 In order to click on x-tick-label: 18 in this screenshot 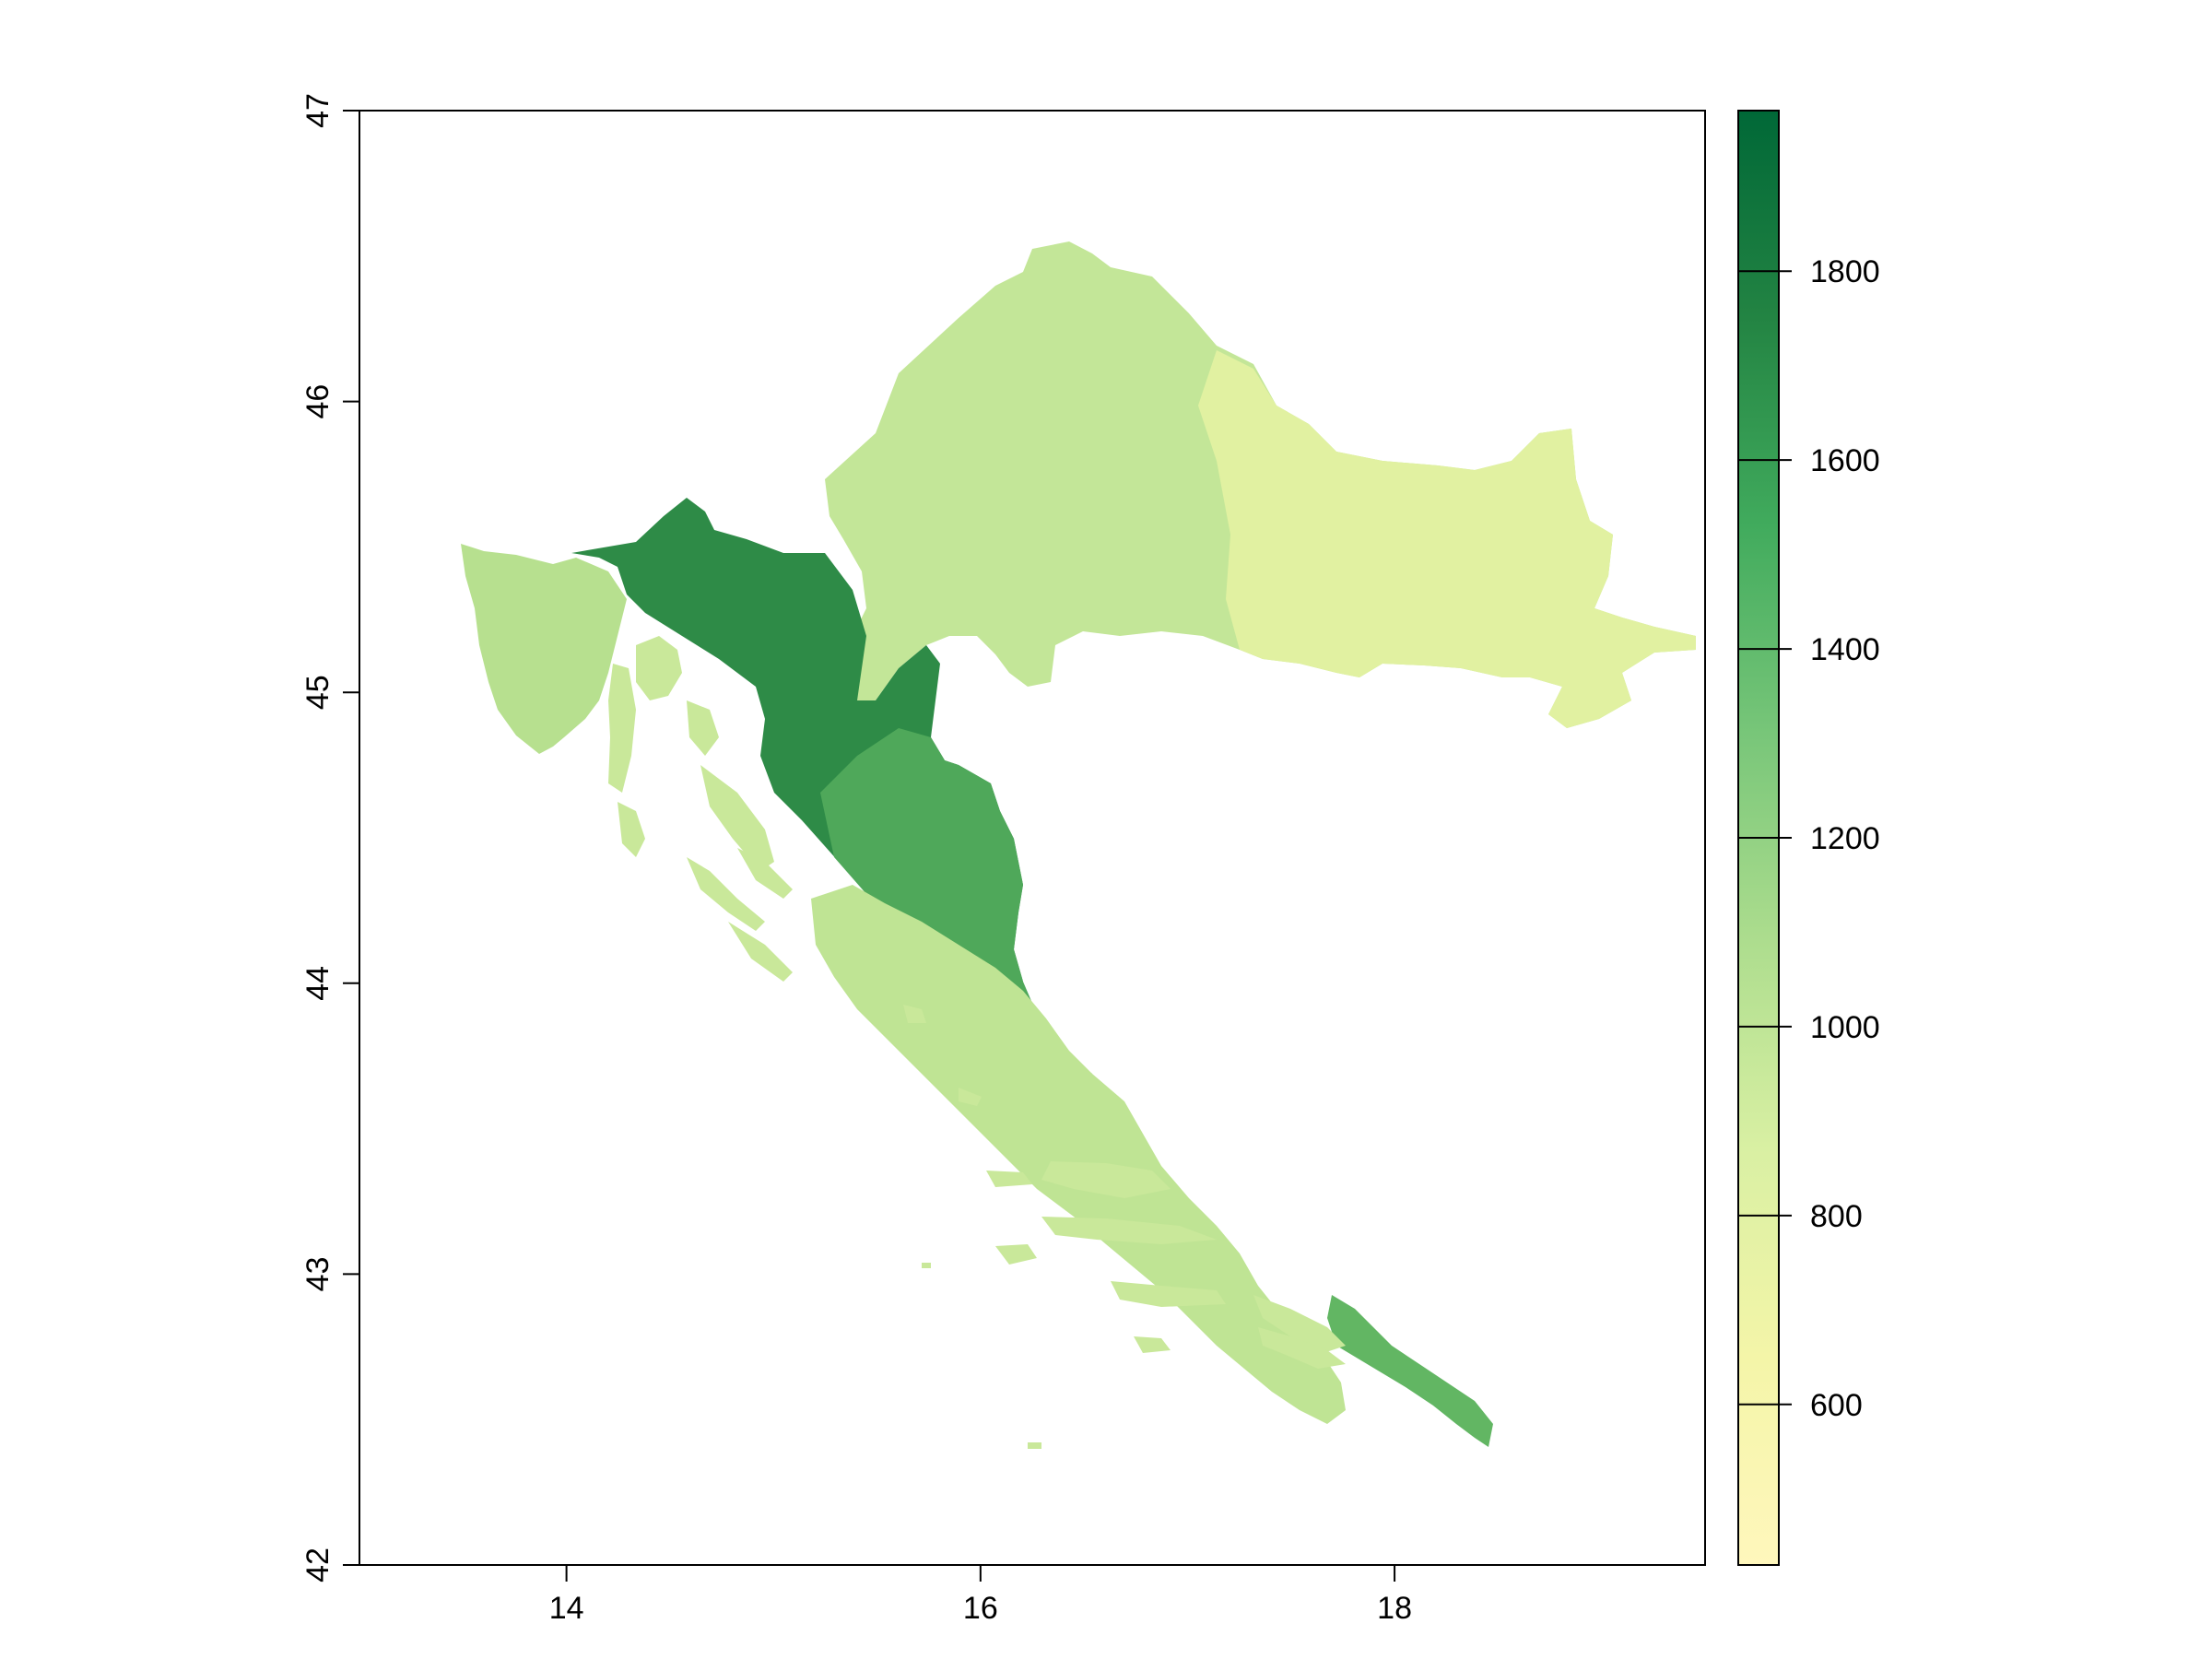, I will do `click(1394, 1608)`.